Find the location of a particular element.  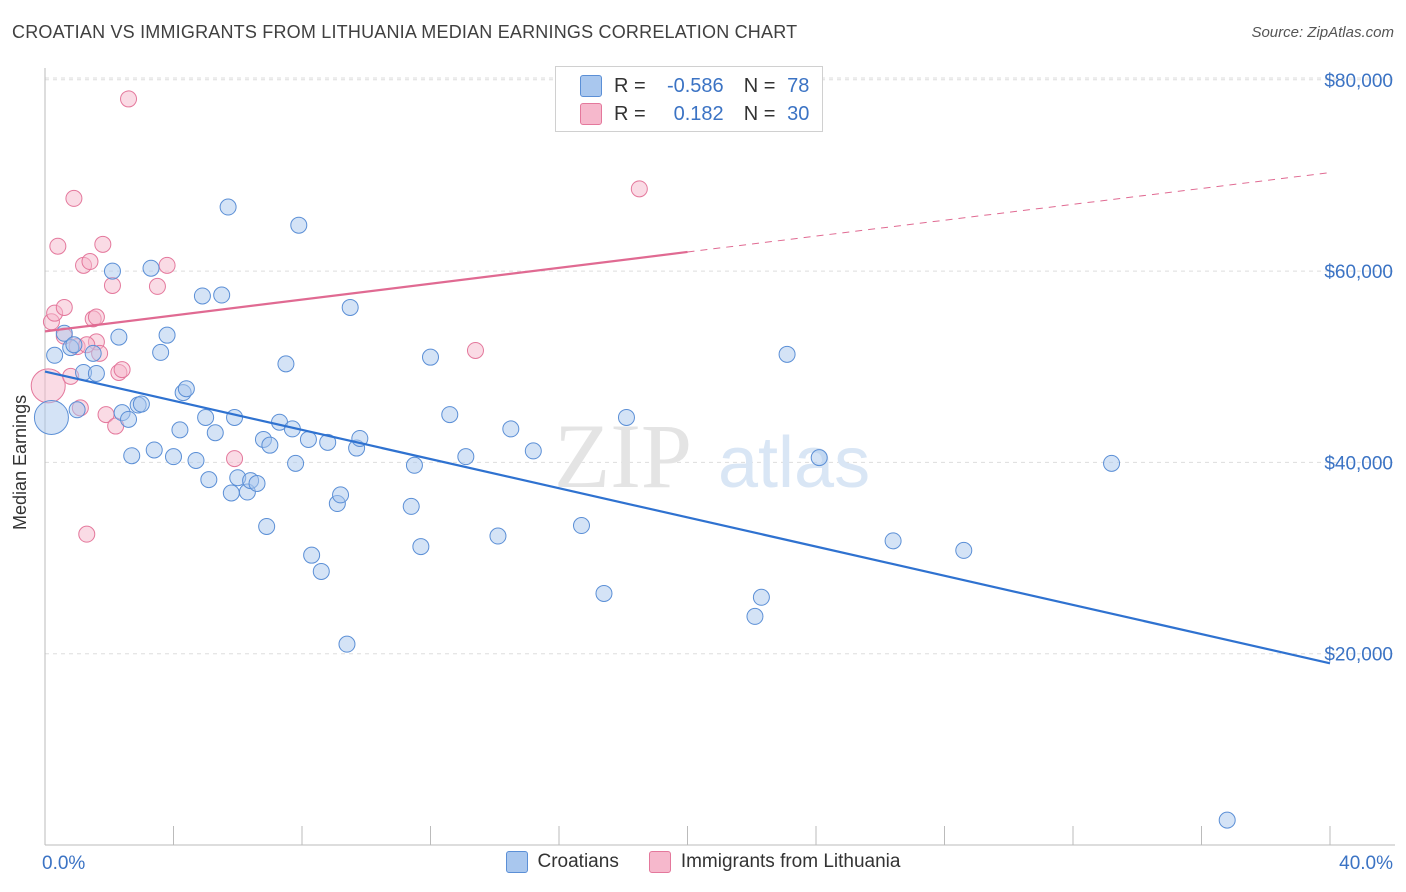

legend-n-label: N = is located at coordinates (759, 113).